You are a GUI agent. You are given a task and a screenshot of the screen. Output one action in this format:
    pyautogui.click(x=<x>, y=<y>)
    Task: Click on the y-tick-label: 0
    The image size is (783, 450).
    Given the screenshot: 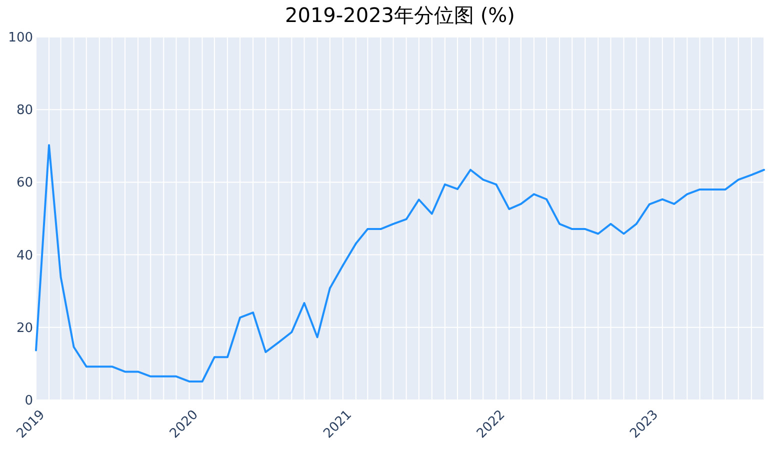 What is the action you would take?
    pyautogui.click(x=28, y=401)
    